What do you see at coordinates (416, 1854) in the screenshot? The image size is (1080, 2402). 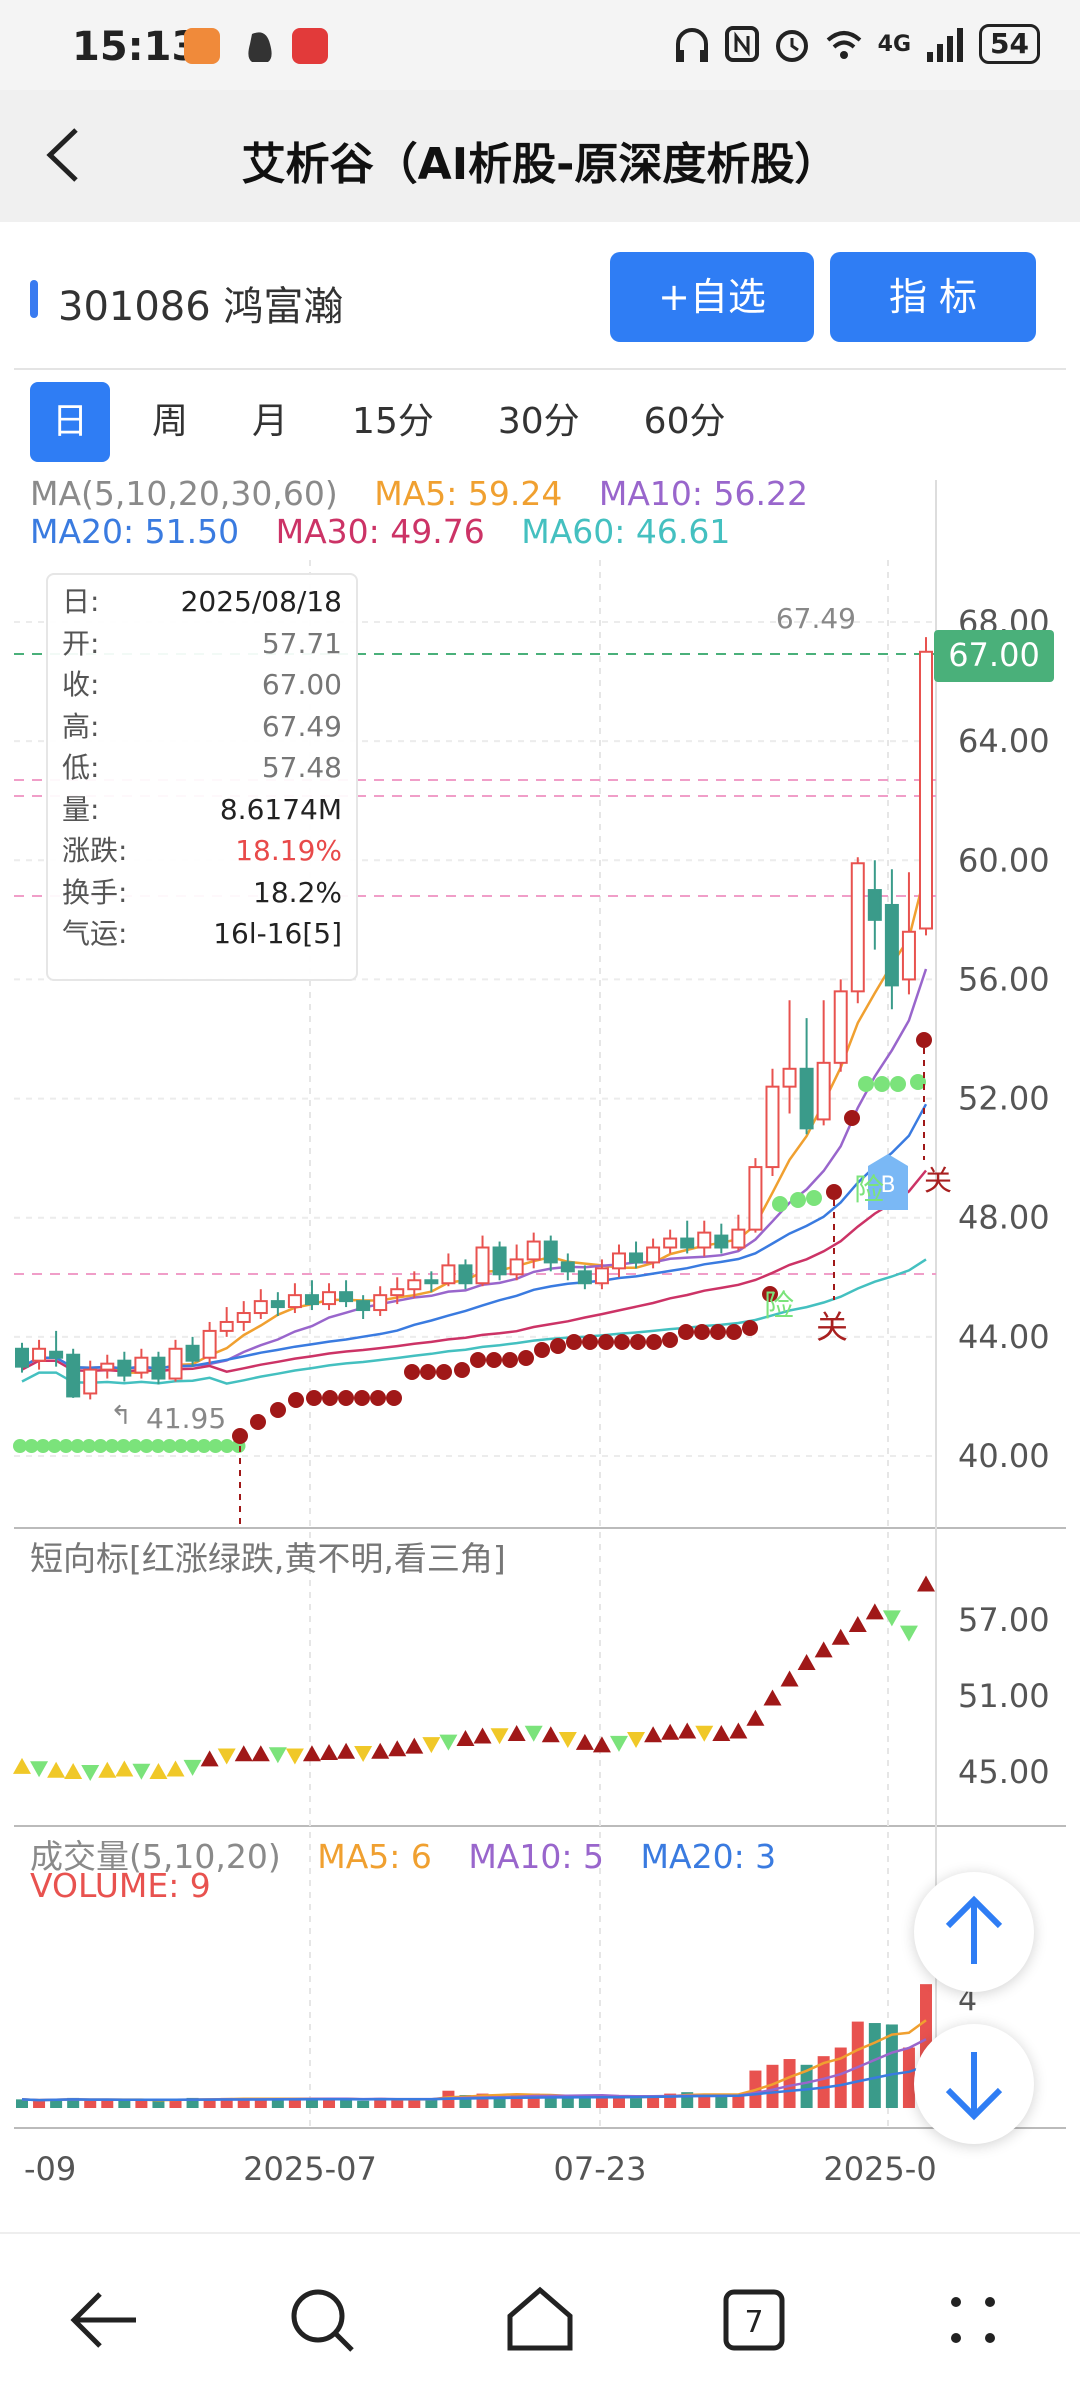 I see `volume-legend-row-1: 成交量(5,10,20) MA5: 6 MA10: 5 MA20: 3` at bounding box center [416, 1854].